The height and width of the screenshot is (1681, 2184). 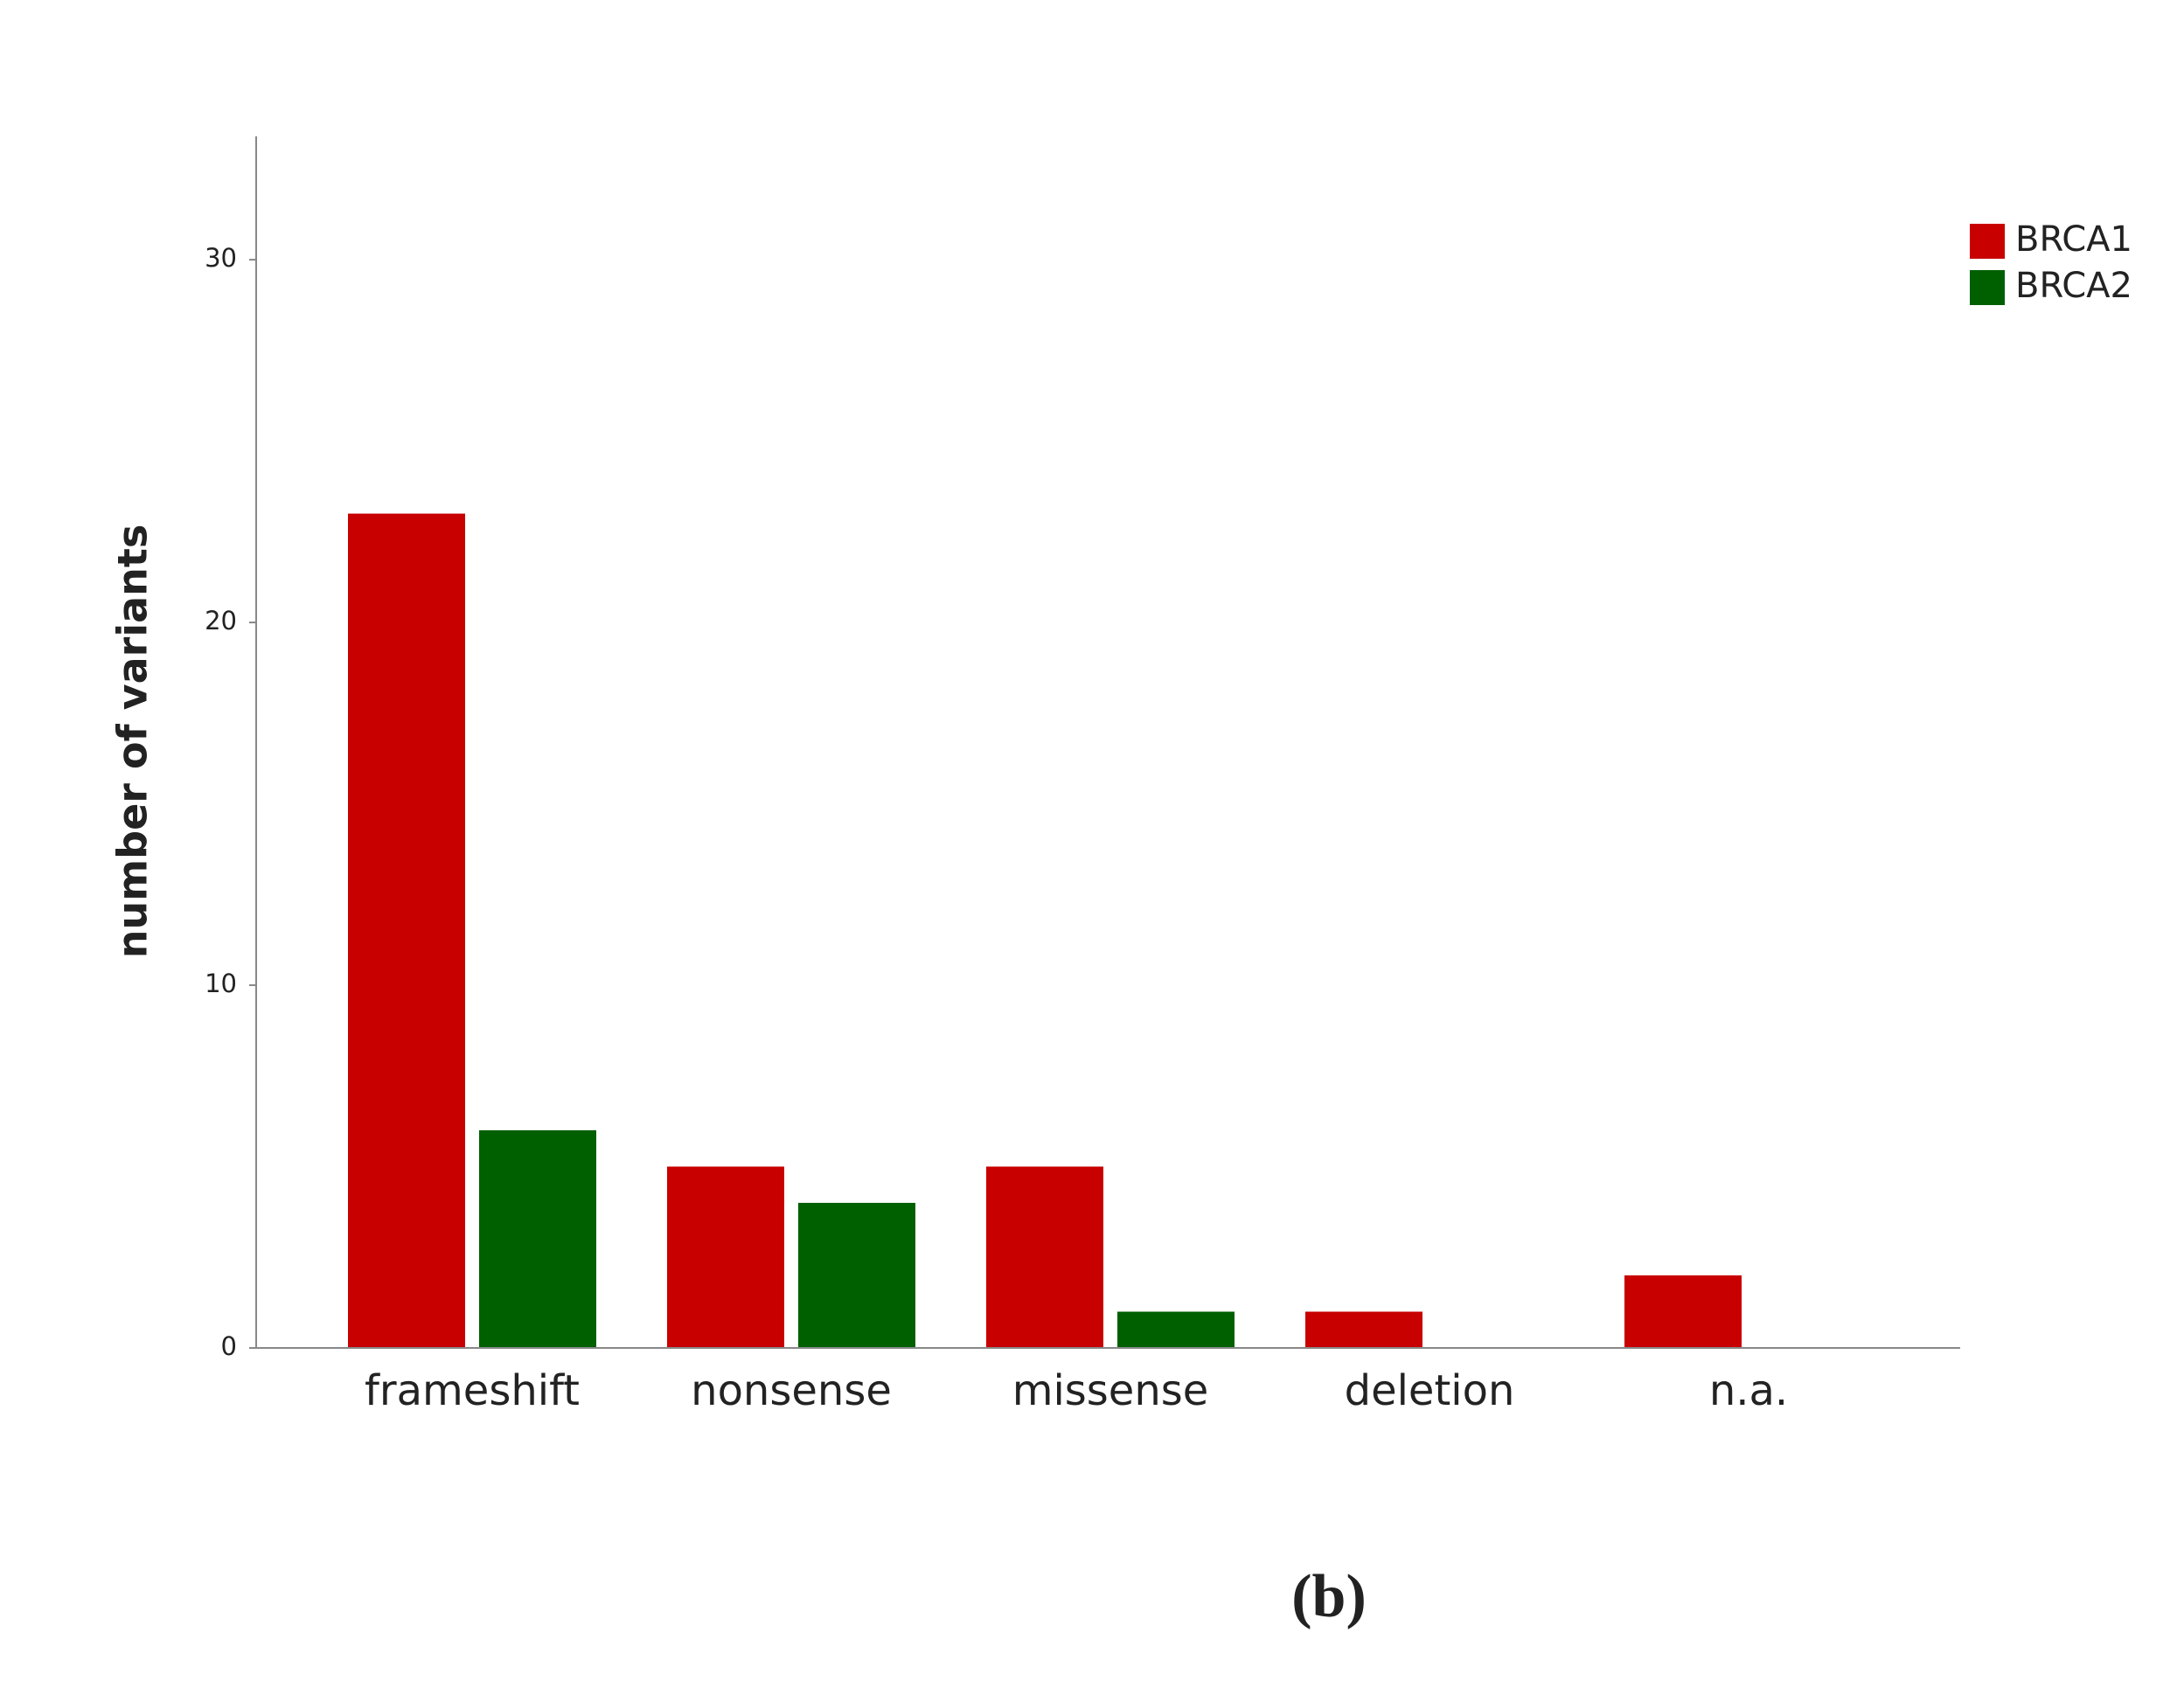 What do you see at coordinates (1748, 1391) in the screenshot?
I see `x-tick-label: n.a.` at bounding box center [1748, 1391].